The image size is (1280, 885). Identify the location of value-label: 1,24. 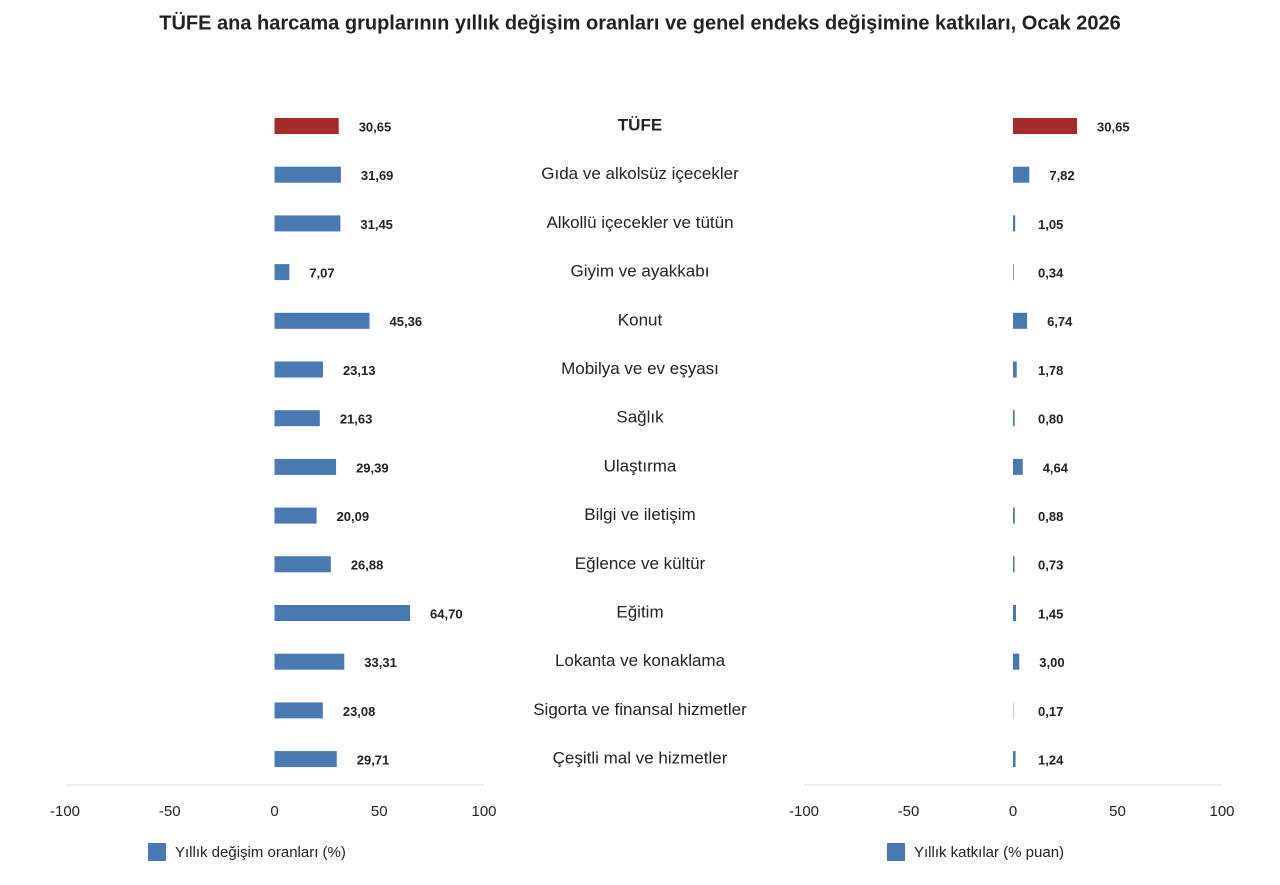
(1051, 760).